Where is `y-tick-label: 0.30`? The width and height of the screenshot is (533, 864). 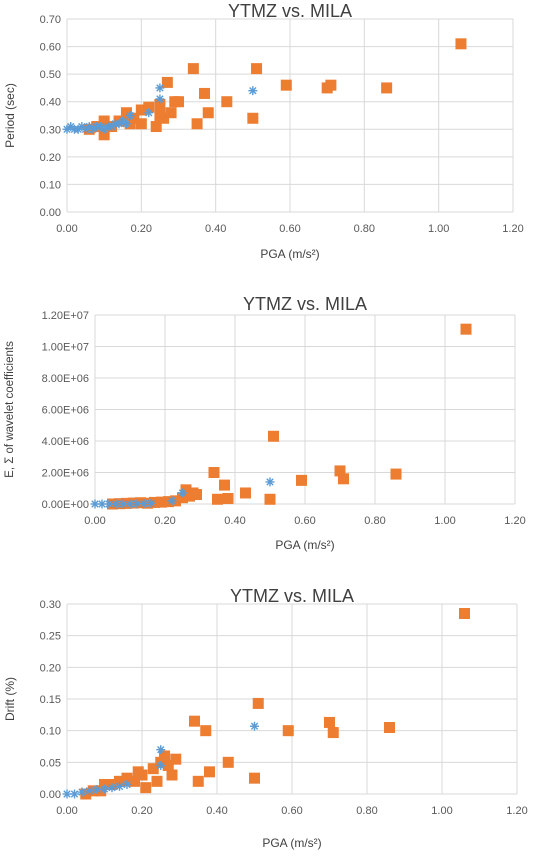
y-tick-label: 0.30 is located at coordinates (50, 605).